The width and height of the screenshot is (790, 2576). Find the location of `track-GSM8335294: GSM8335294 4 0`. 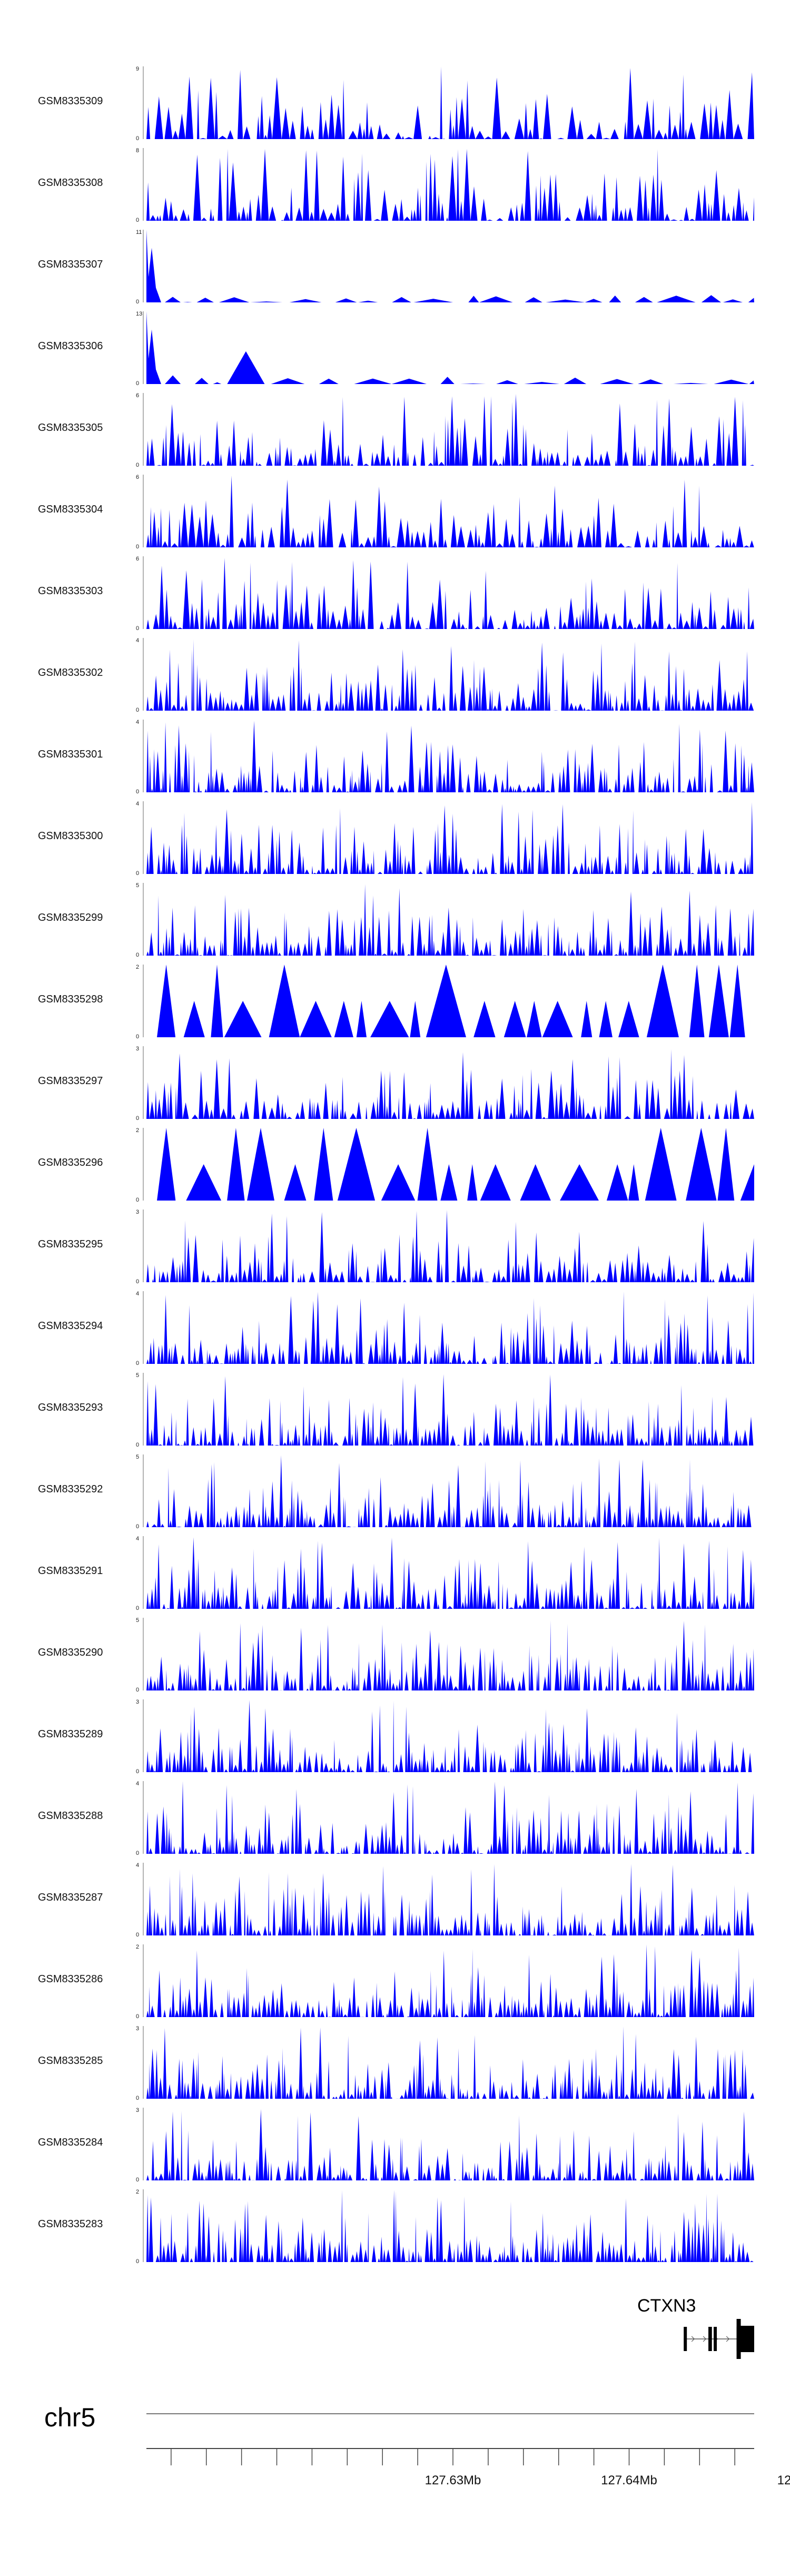

track-GSM8335294: GSM8335294 4 0 is located at coordinates (395, 1329).